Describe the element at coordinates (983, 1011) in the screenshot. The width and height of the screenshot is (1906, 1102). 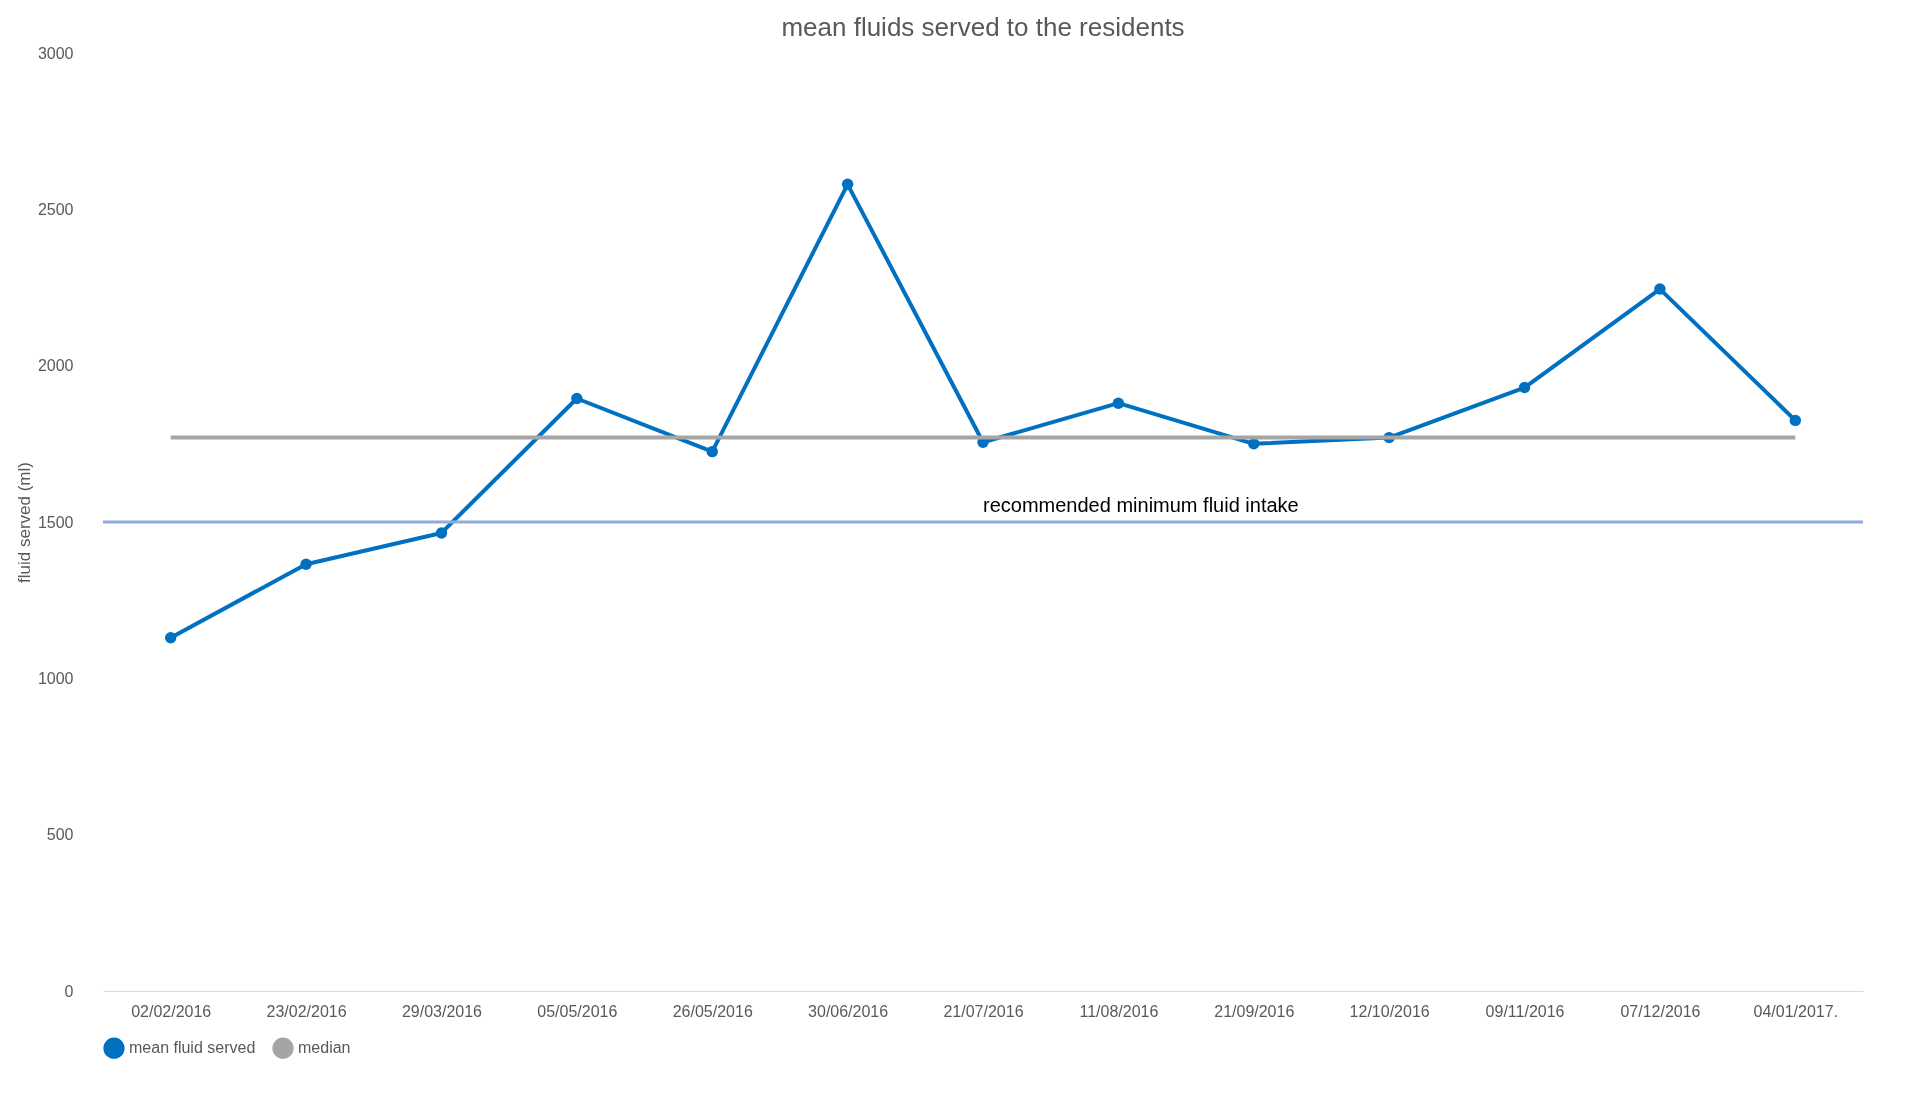
I see `x-tick-label: 21/07/2016` at that location.